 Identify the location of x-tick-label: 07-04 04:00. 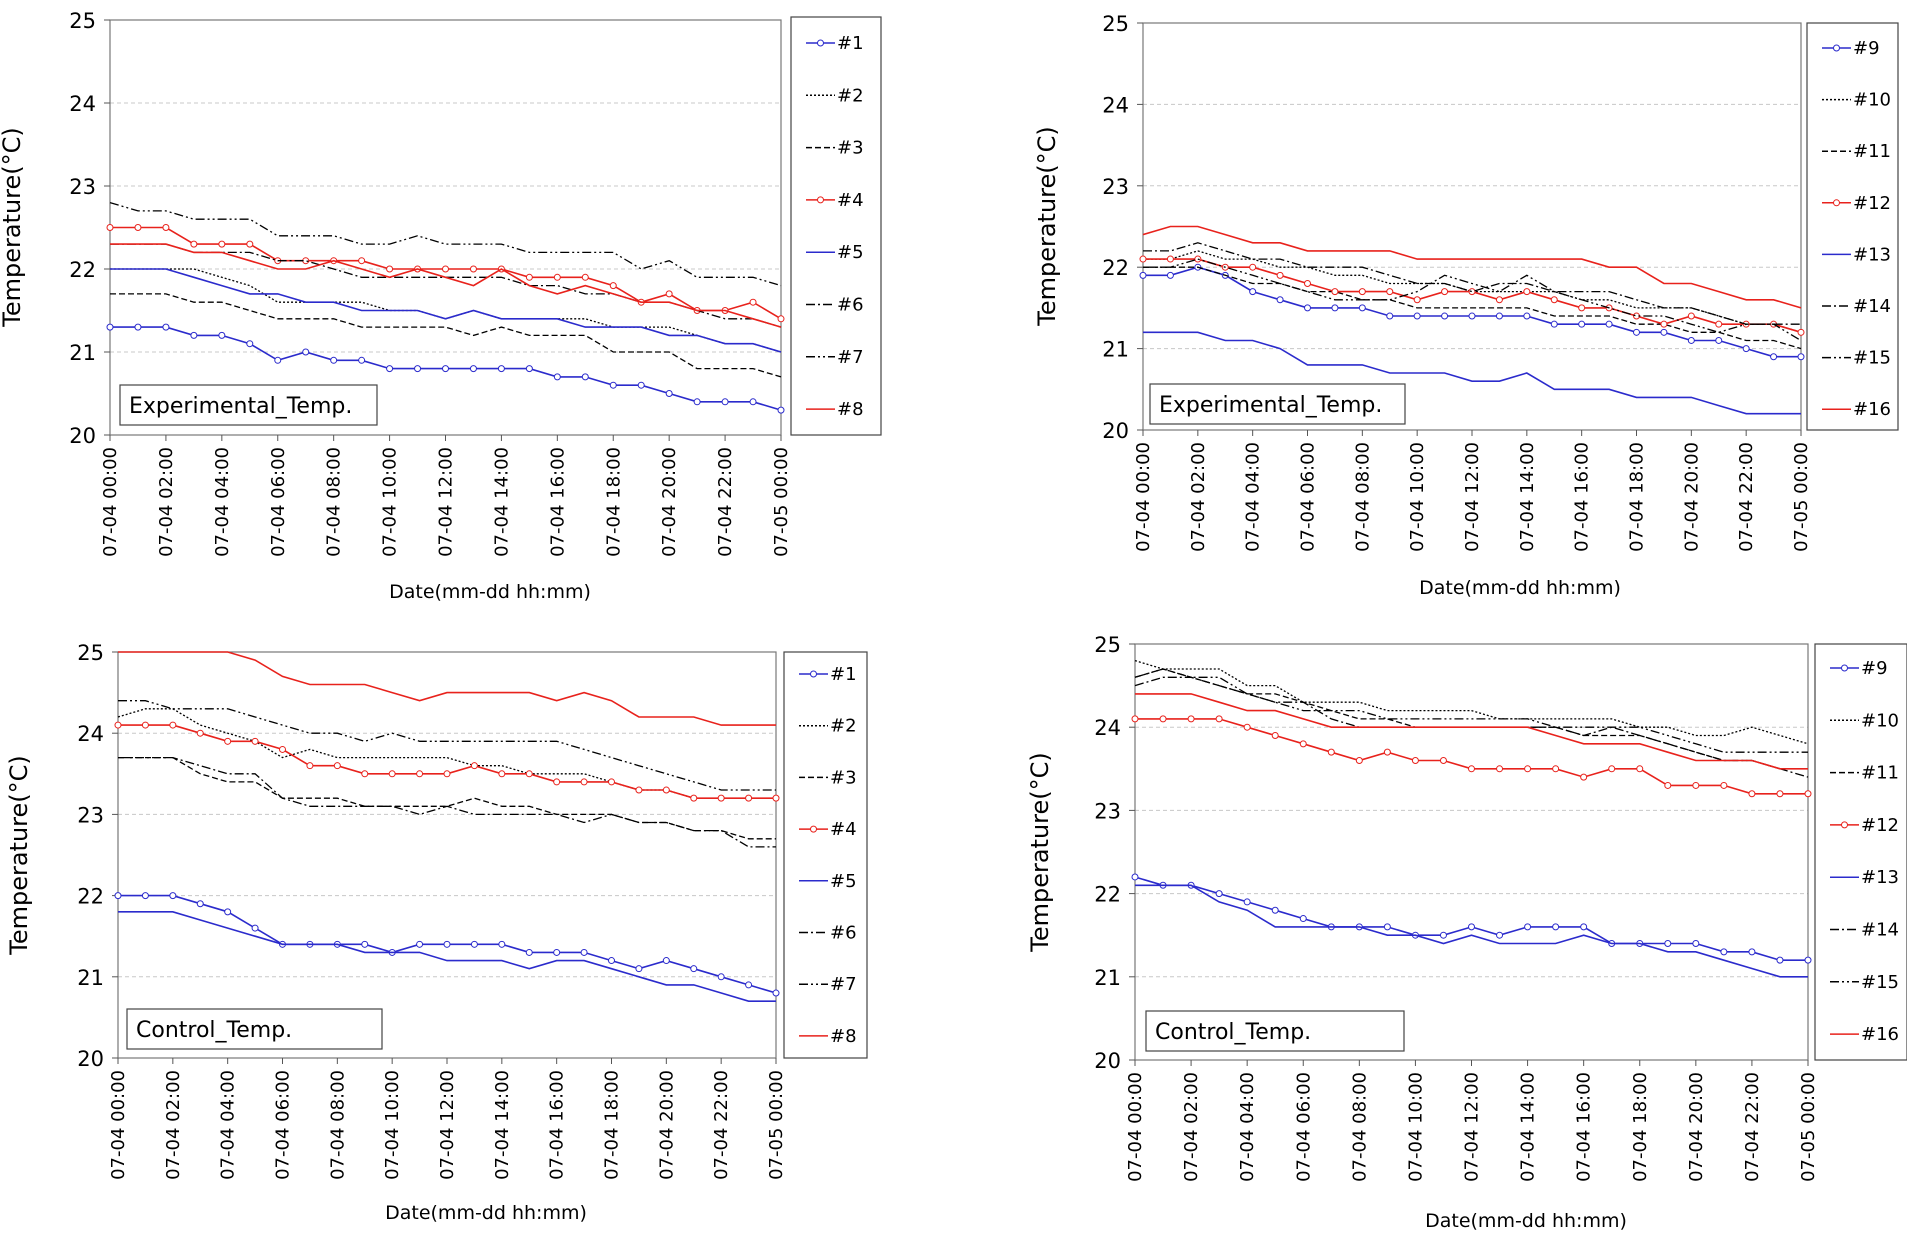
(1253, 497).